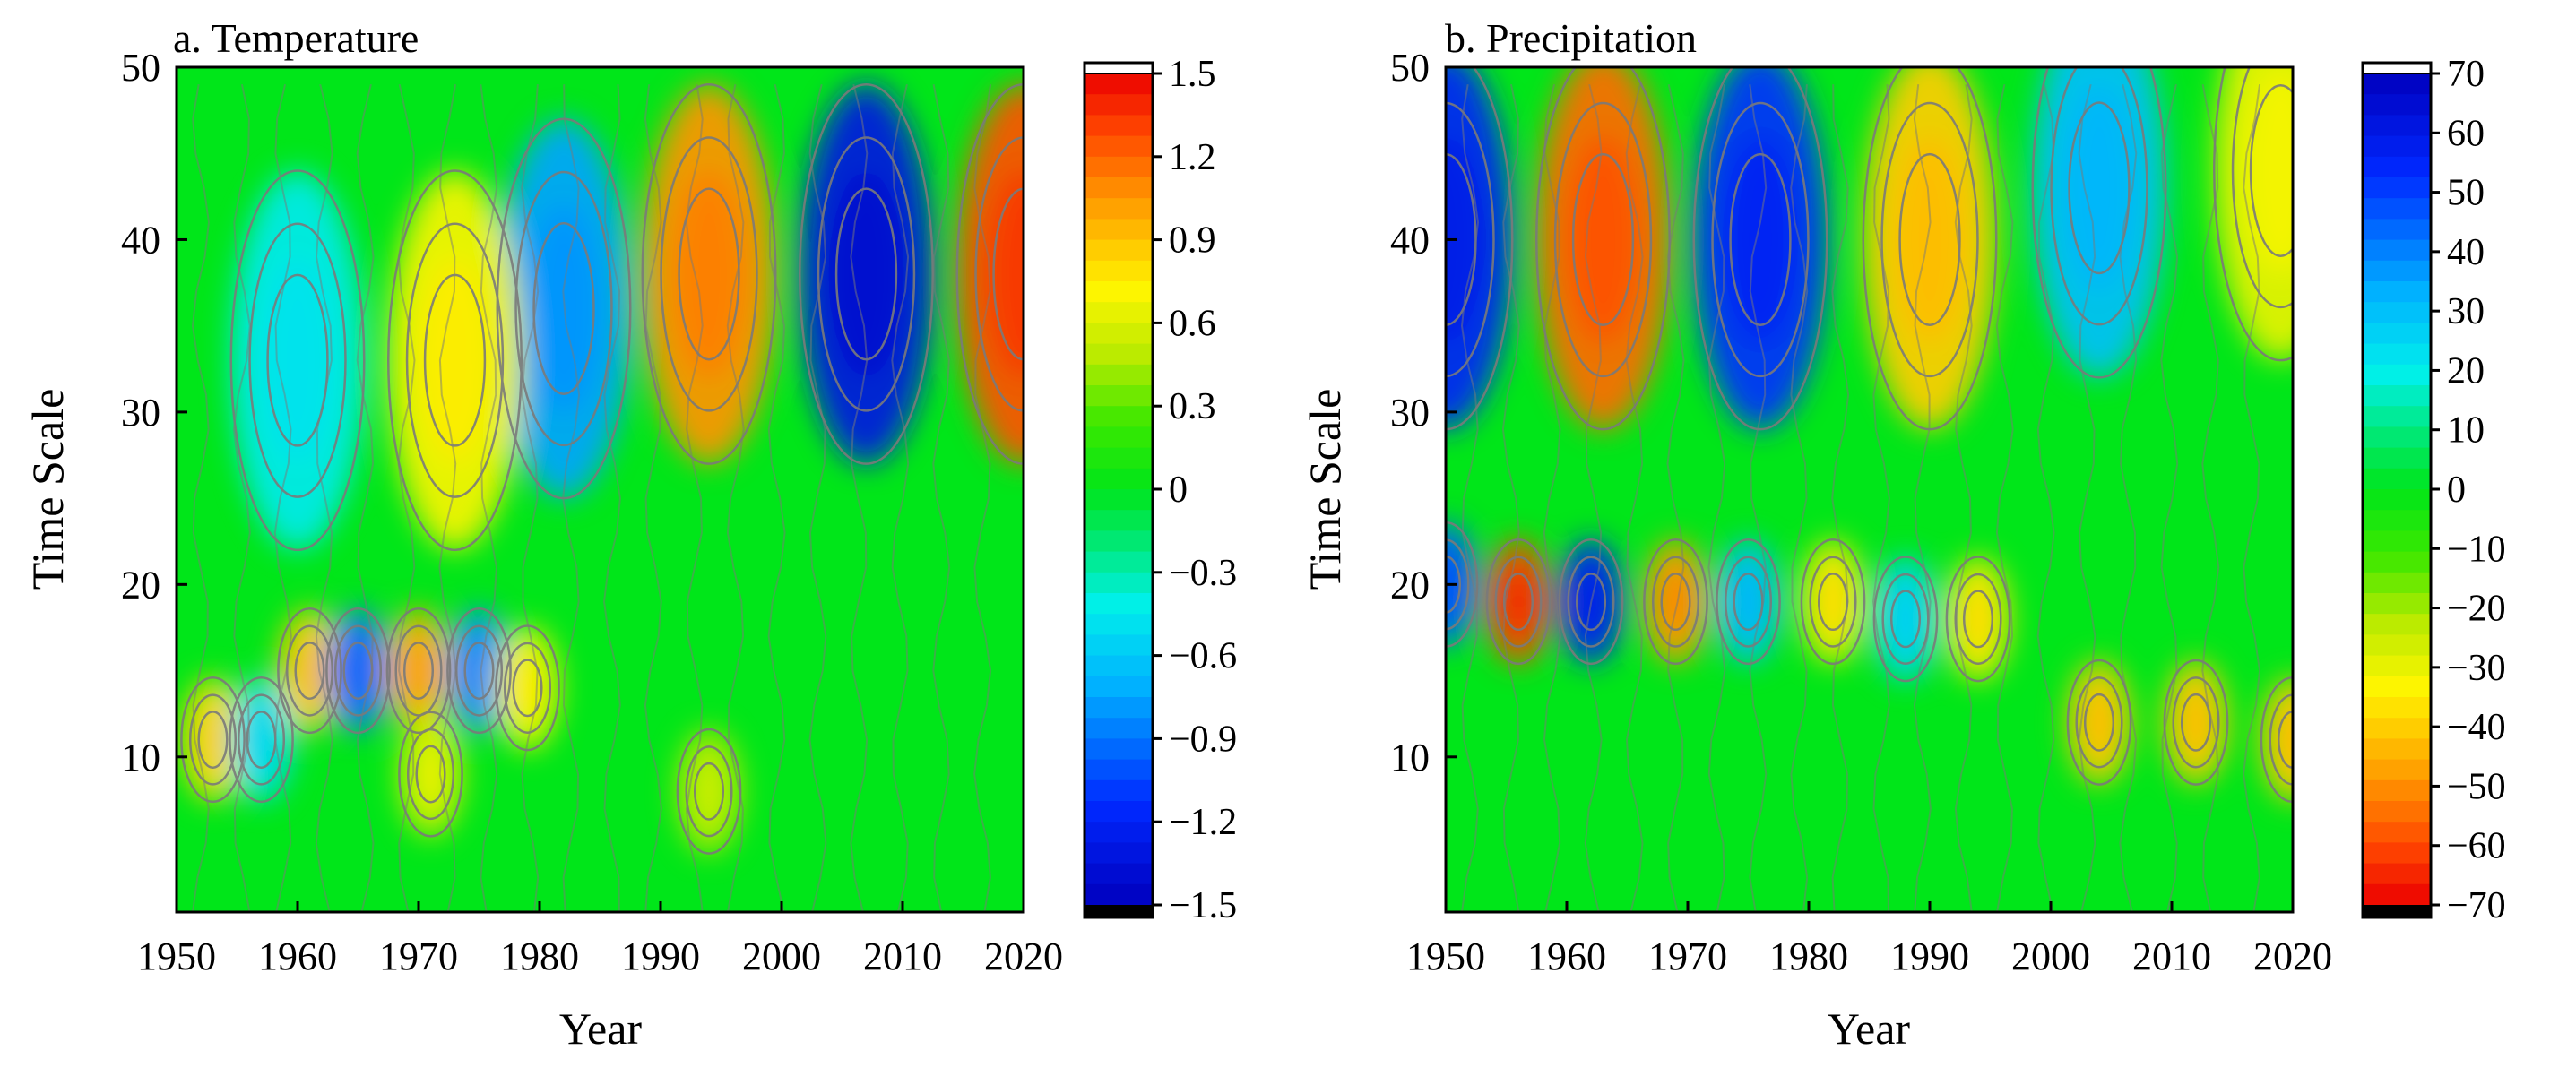 The width and height of the screenshot is (2576, 1068). What do you see at coordinates (1192, 406) in the screenshot?
I see `colorbar-tick-label: 0.3` at bounding box center [1192, 406].